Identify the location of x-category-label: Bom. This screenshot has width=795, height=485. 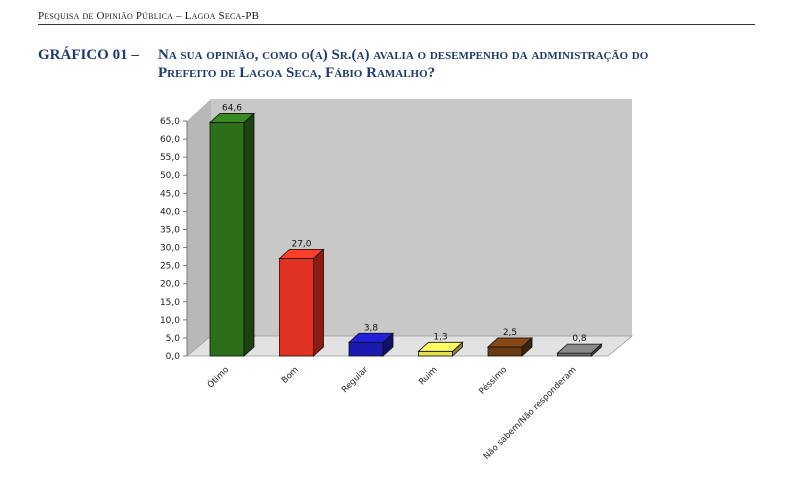
(290, 375).